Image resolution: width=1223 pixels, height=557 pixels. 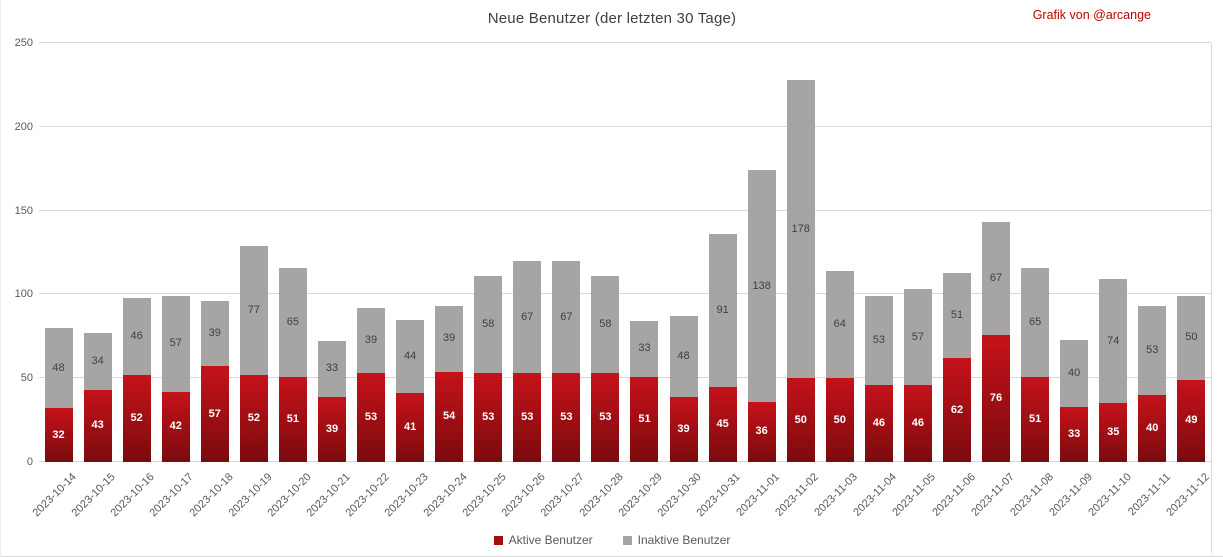 I want to click on bar-group: 77 52, so click(x=253, y=252).